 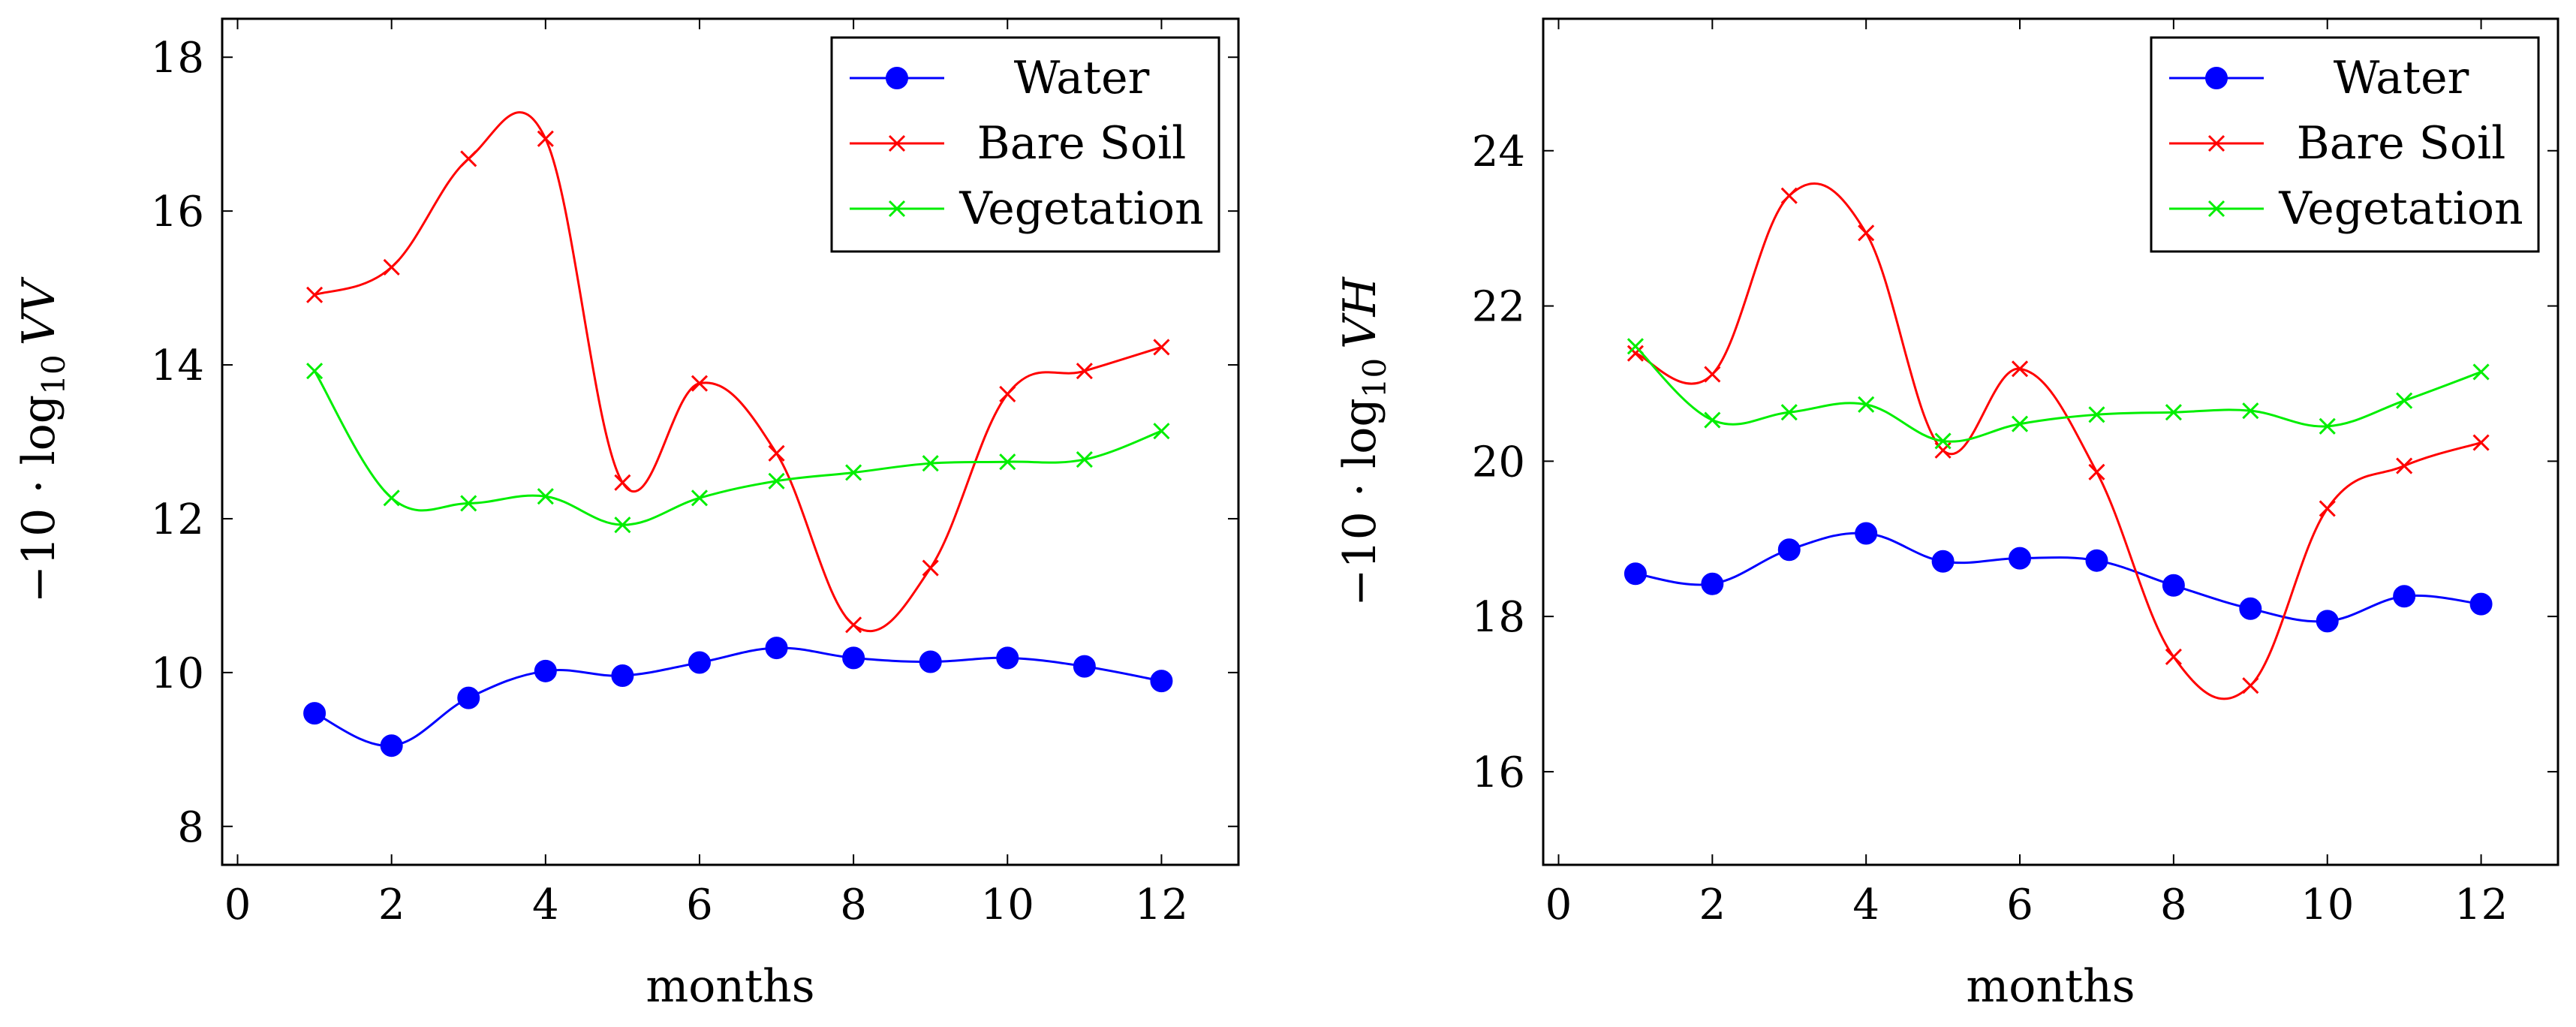 I want to click on x-tick-label: 6, so click(x=2020, y=905).